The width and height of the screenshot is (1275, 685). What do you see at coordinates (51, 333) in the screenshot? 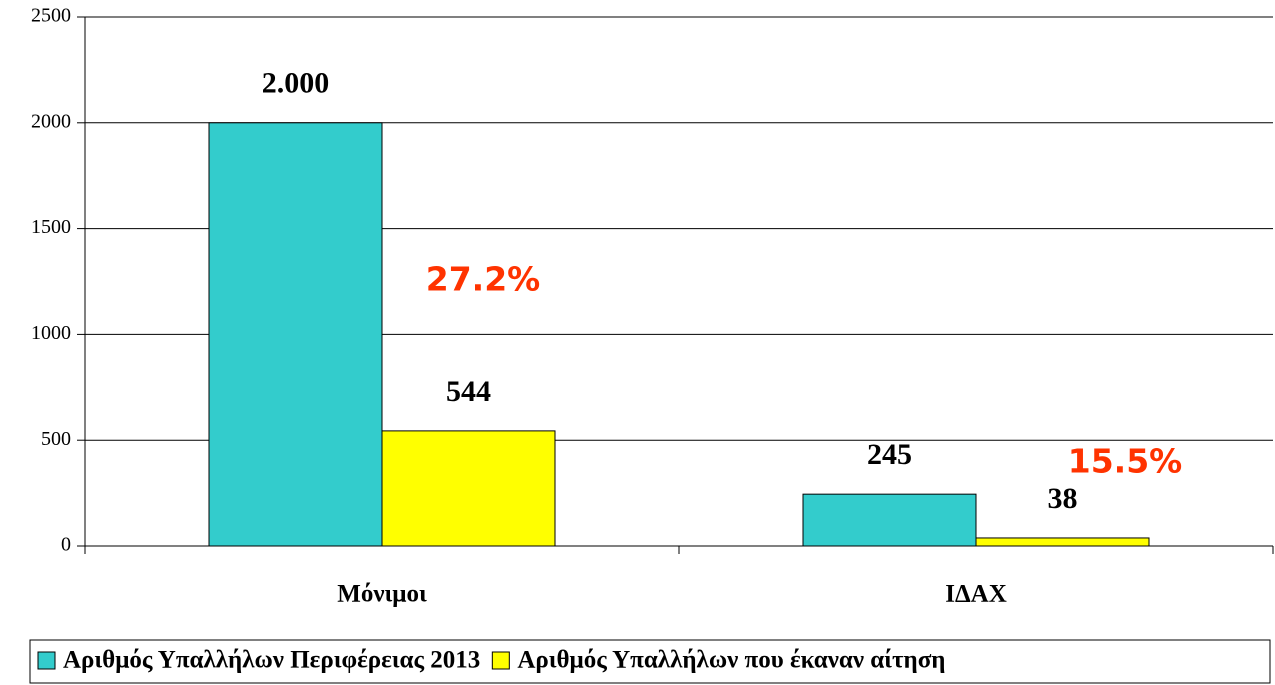
I see `y-tick-label: 1000` at bounding box center [51, 333].